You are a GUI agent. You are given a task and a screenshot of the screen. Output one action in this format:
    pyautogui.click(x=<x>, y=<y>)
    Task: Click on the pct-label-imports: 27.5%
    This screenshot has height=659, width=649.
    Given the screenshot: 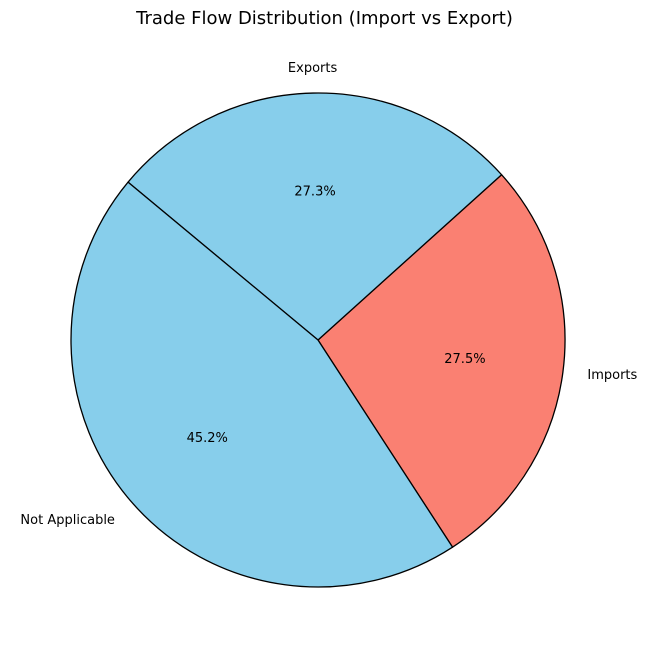 What is the action you would take?
    pyautogui.click(x=464, y=359)
    